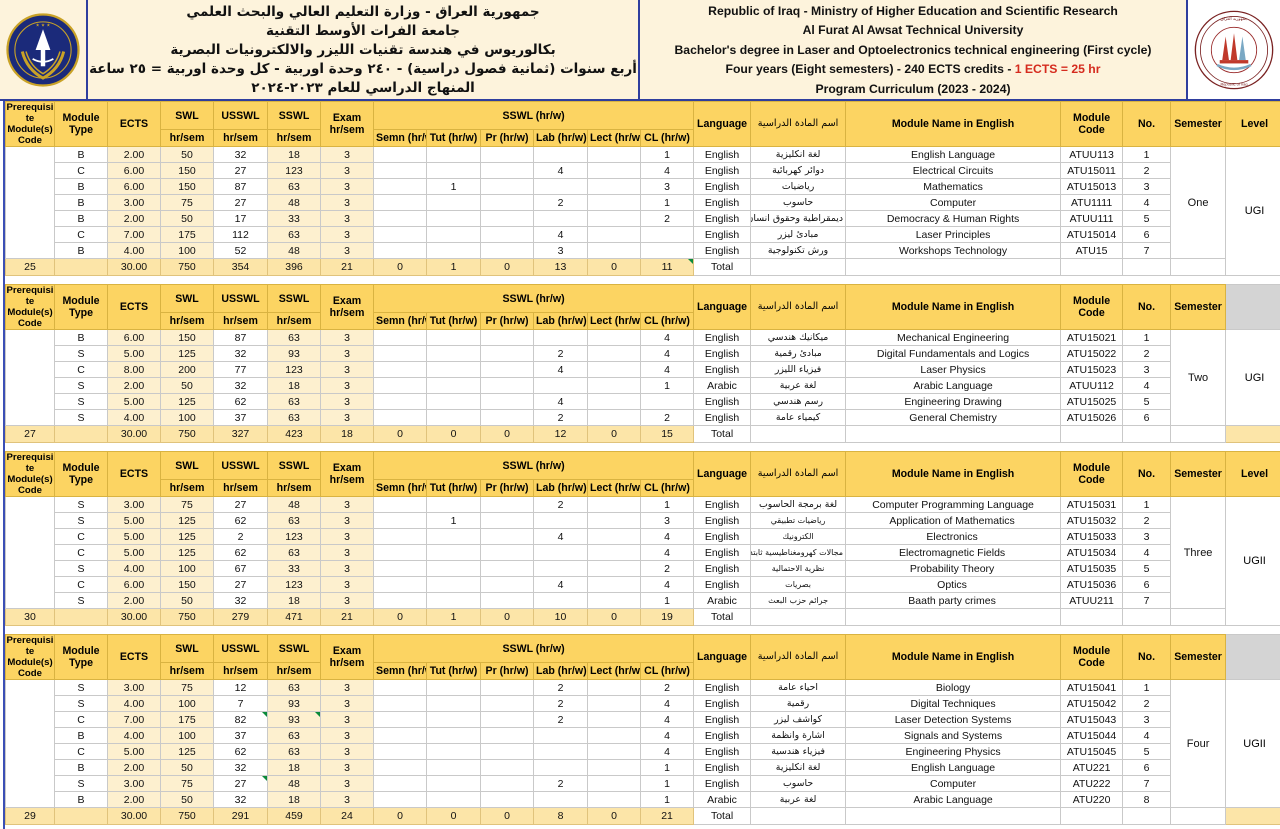 This screenshot has height=829, width=1280. What do you see at coordinates (953, 600) in the screenshot?
I see `module-name-en-cell: Baath party crimes` at bounding box center [953, 600].